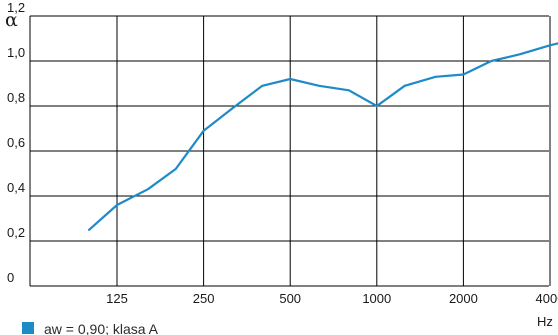  Describe the element at coordinates (16, 142) in the screenshot. I see `y-tick-label: 0,6` at that location.